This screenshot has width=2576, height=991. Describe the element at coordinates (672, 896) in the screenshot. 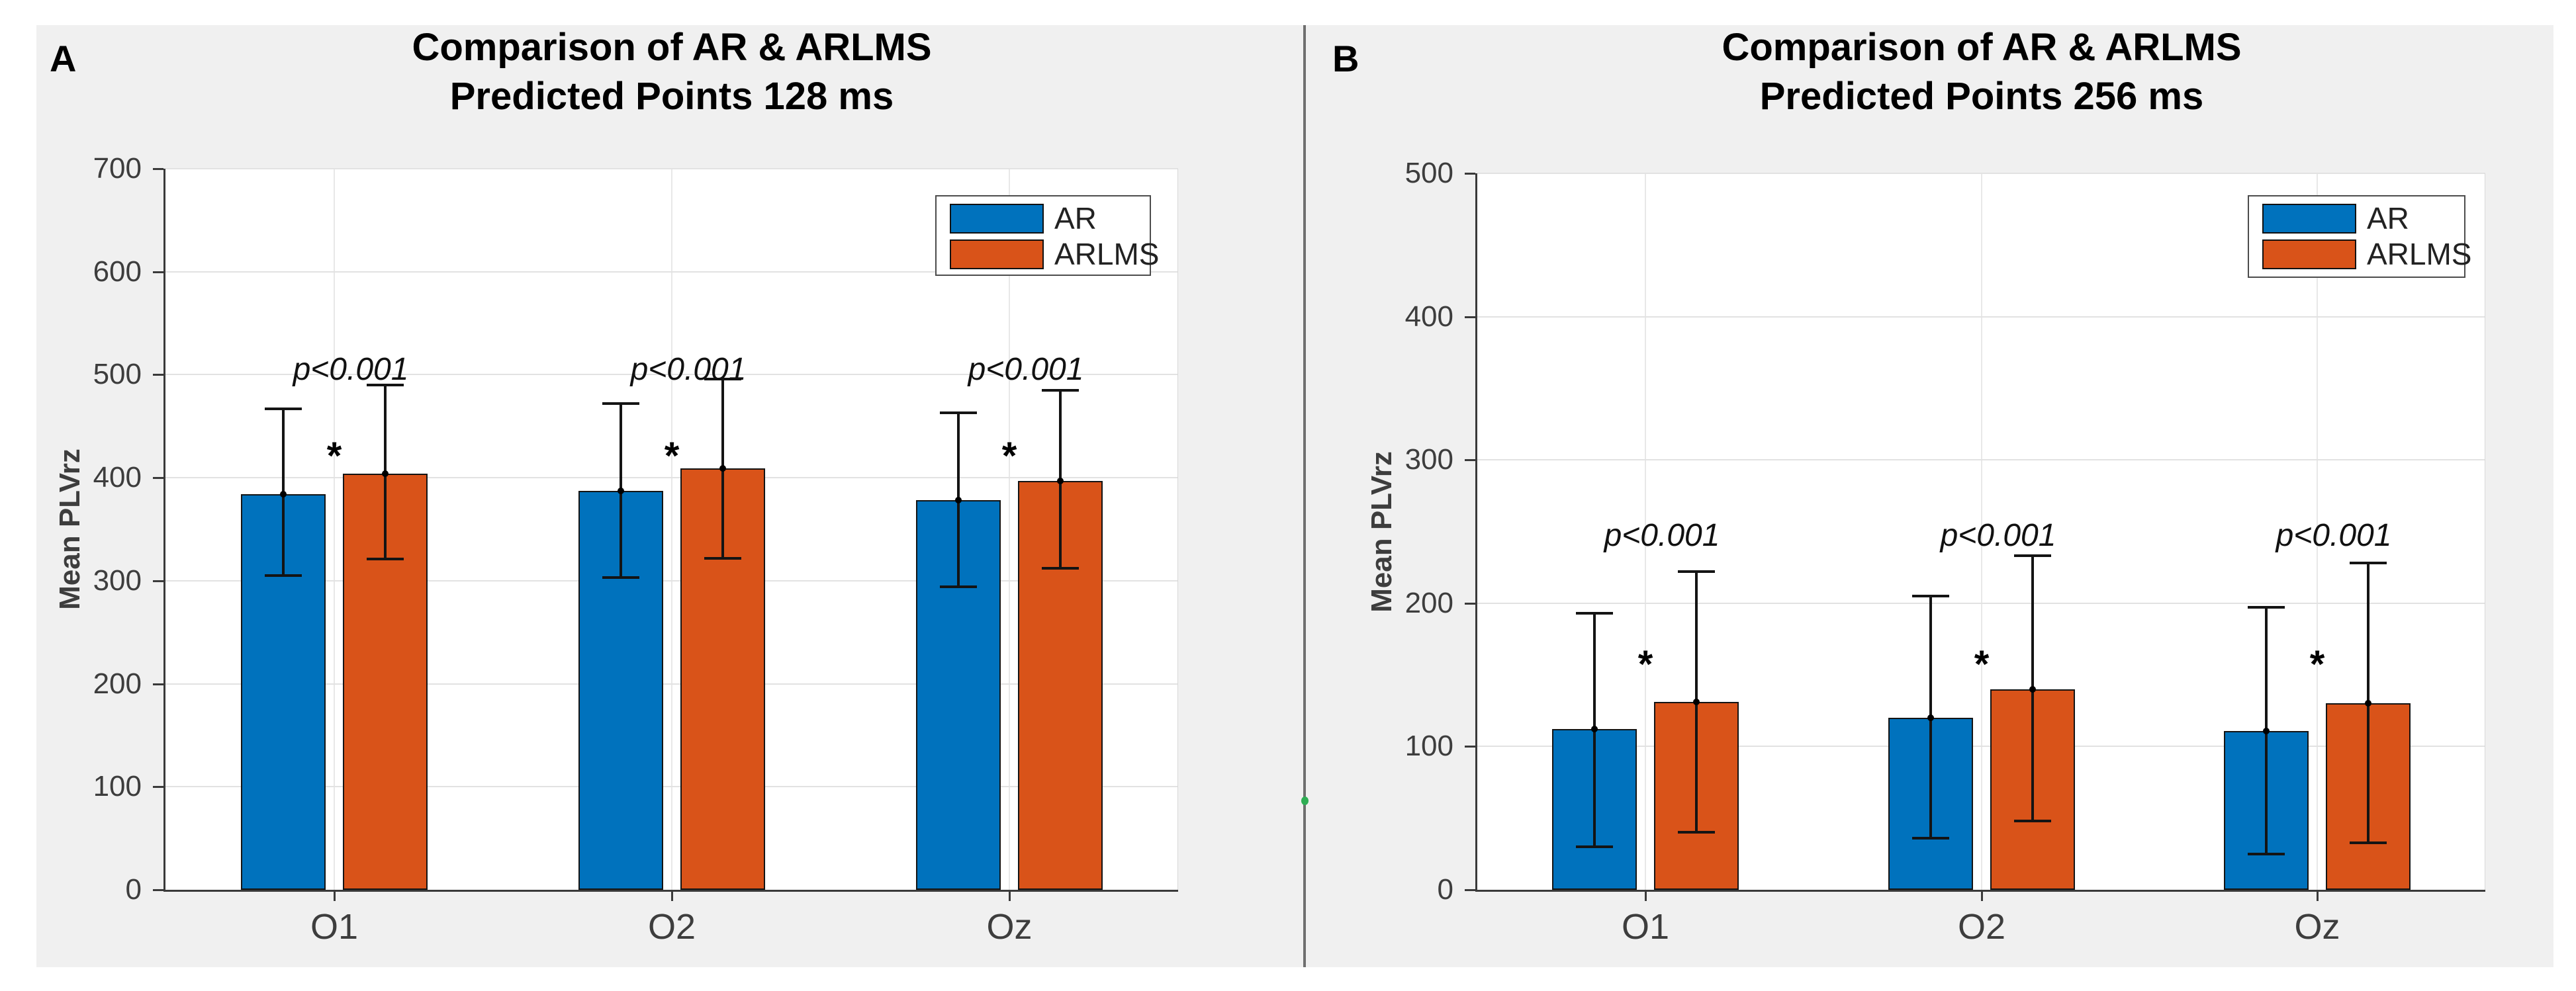

I see `x-tick-mark-o2` at that location.